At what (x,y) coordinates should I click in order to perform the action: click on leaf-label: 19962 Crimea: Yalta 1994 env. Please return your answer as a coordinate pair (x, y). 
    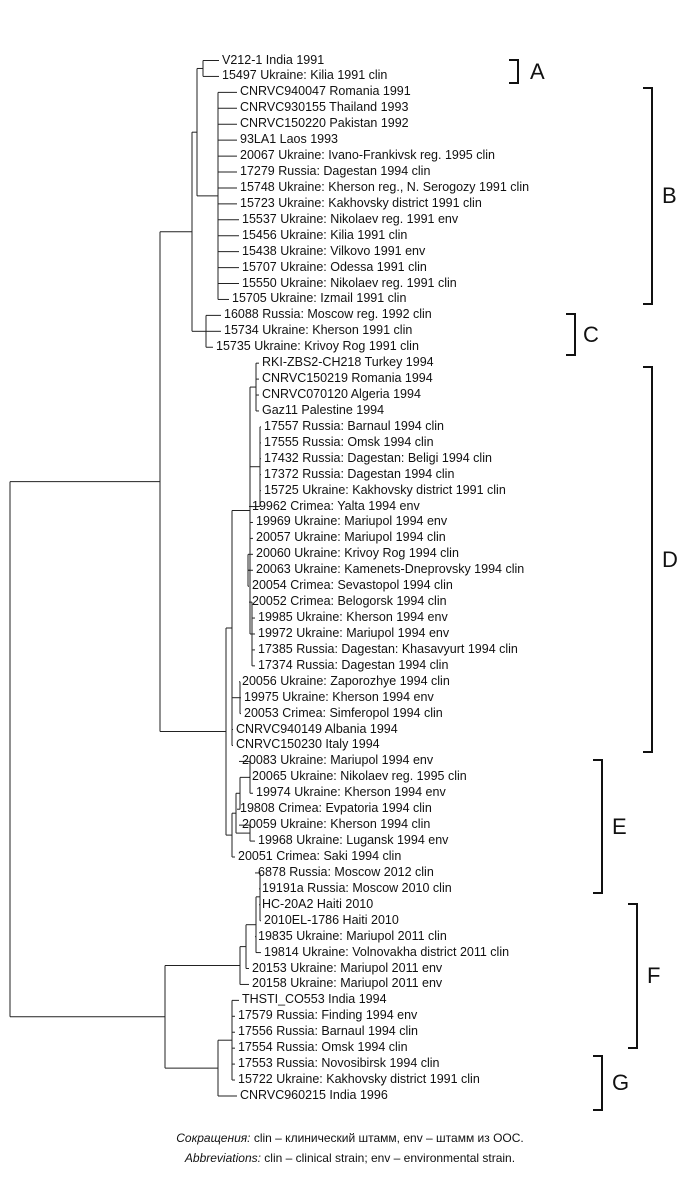
    Looking at the image, I should click on (336, 505).